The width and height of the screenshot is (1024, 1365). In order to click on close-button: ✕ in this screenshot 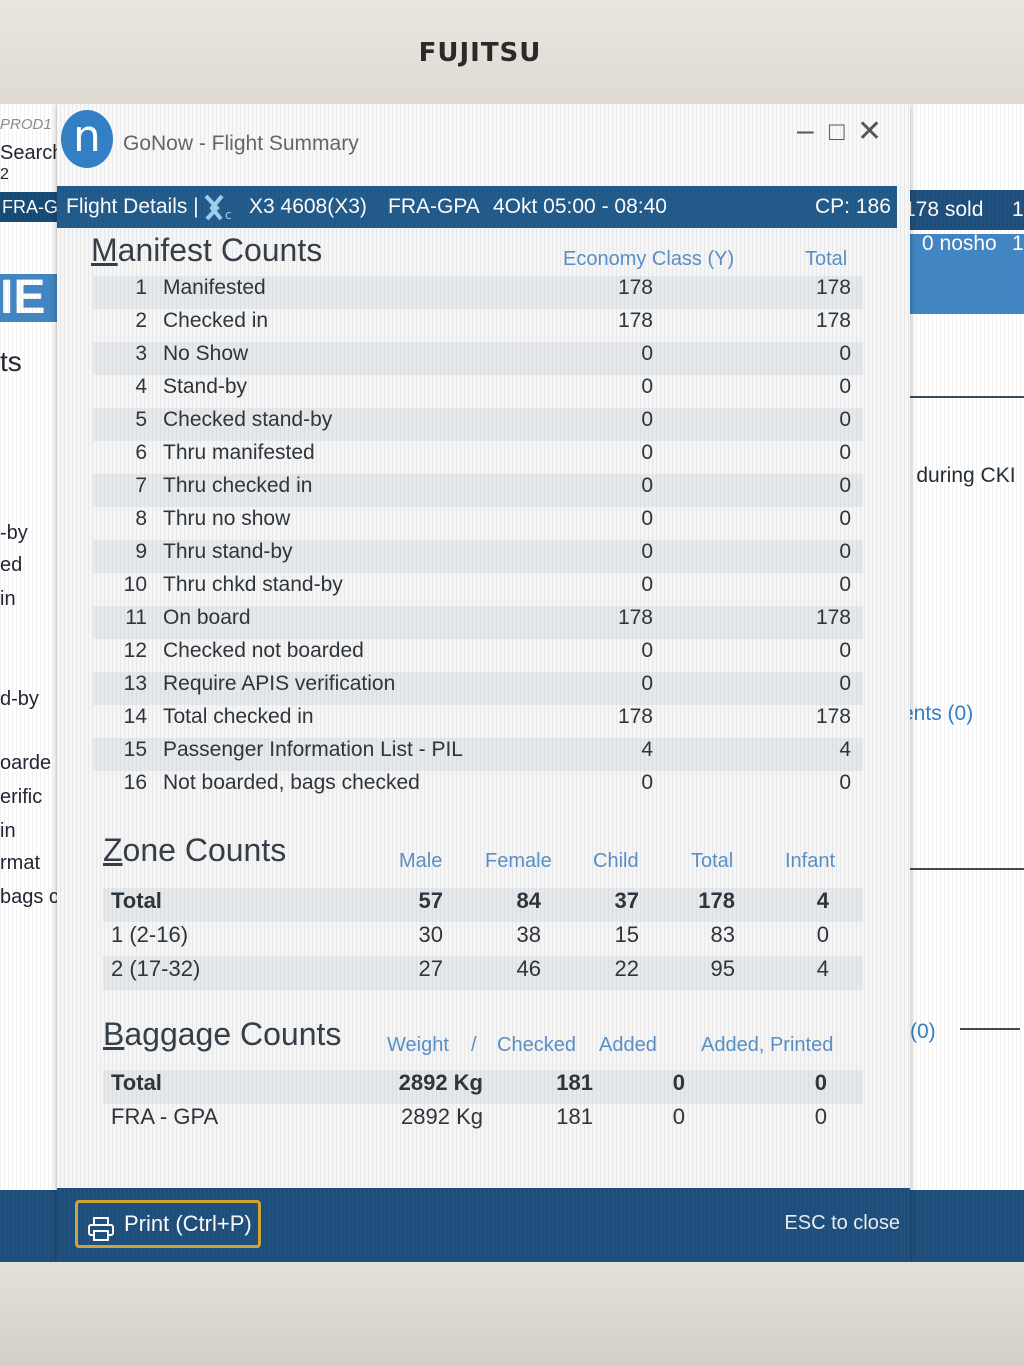, I will do `click(870, 131)`.